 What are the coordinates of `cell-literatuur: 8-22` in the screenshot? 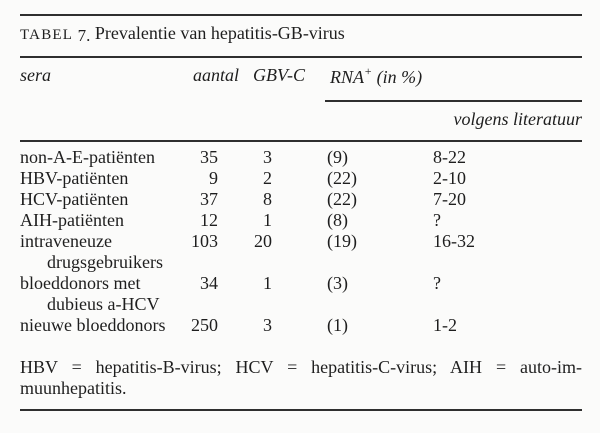 It's located at (449, 157).